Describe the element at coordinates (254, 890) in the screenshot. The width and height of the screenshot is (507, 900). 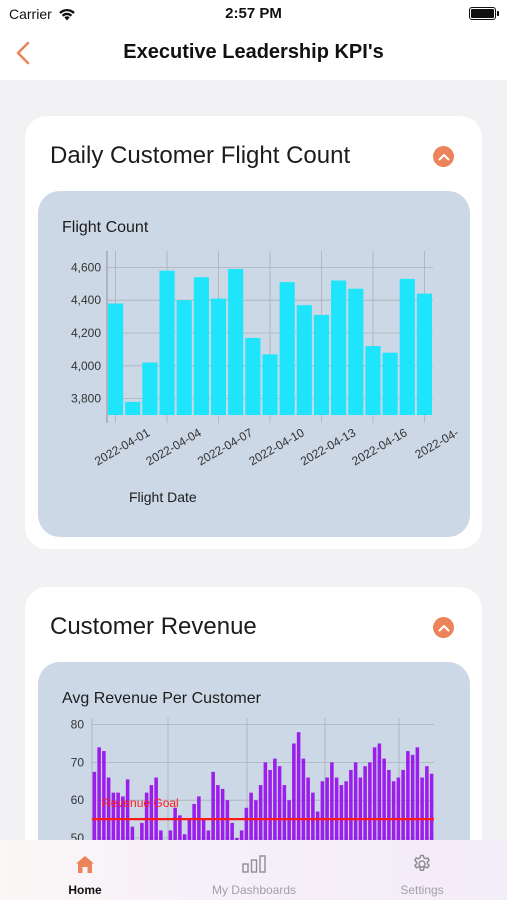
I see `tab-label: My Dashboards` at that location.